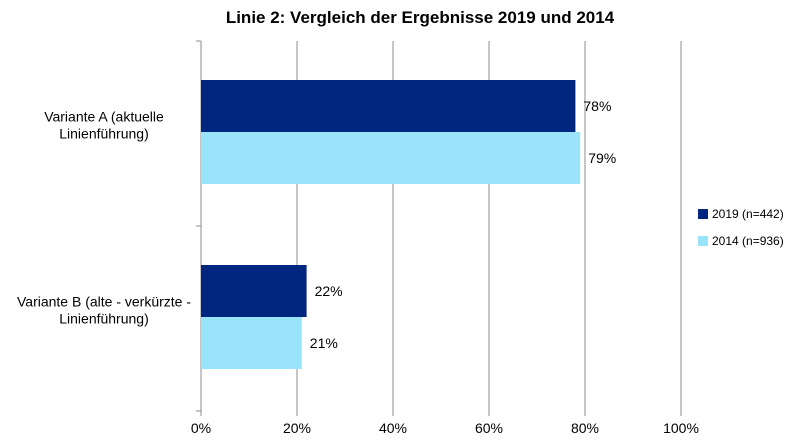 The width and height of the screenshot is (800, 444). Describe the element at coordinates (597, 106) in the screenshot. I see `data-label: 78%` at that location.